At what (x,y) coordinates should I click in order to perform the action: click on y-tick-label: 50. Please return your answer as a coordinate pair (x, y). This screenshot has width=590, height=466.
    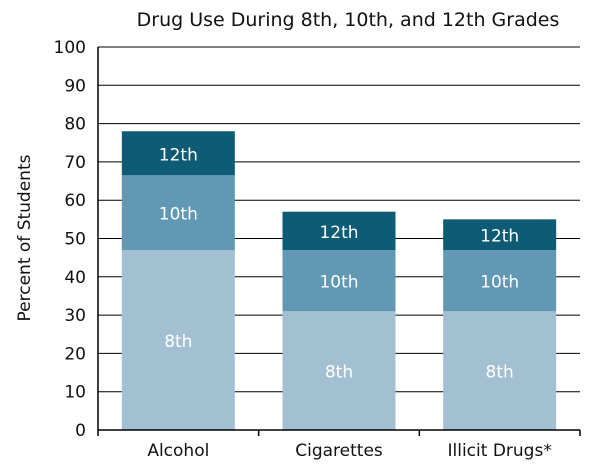
    Looking at the image, I should click on (75, 240).